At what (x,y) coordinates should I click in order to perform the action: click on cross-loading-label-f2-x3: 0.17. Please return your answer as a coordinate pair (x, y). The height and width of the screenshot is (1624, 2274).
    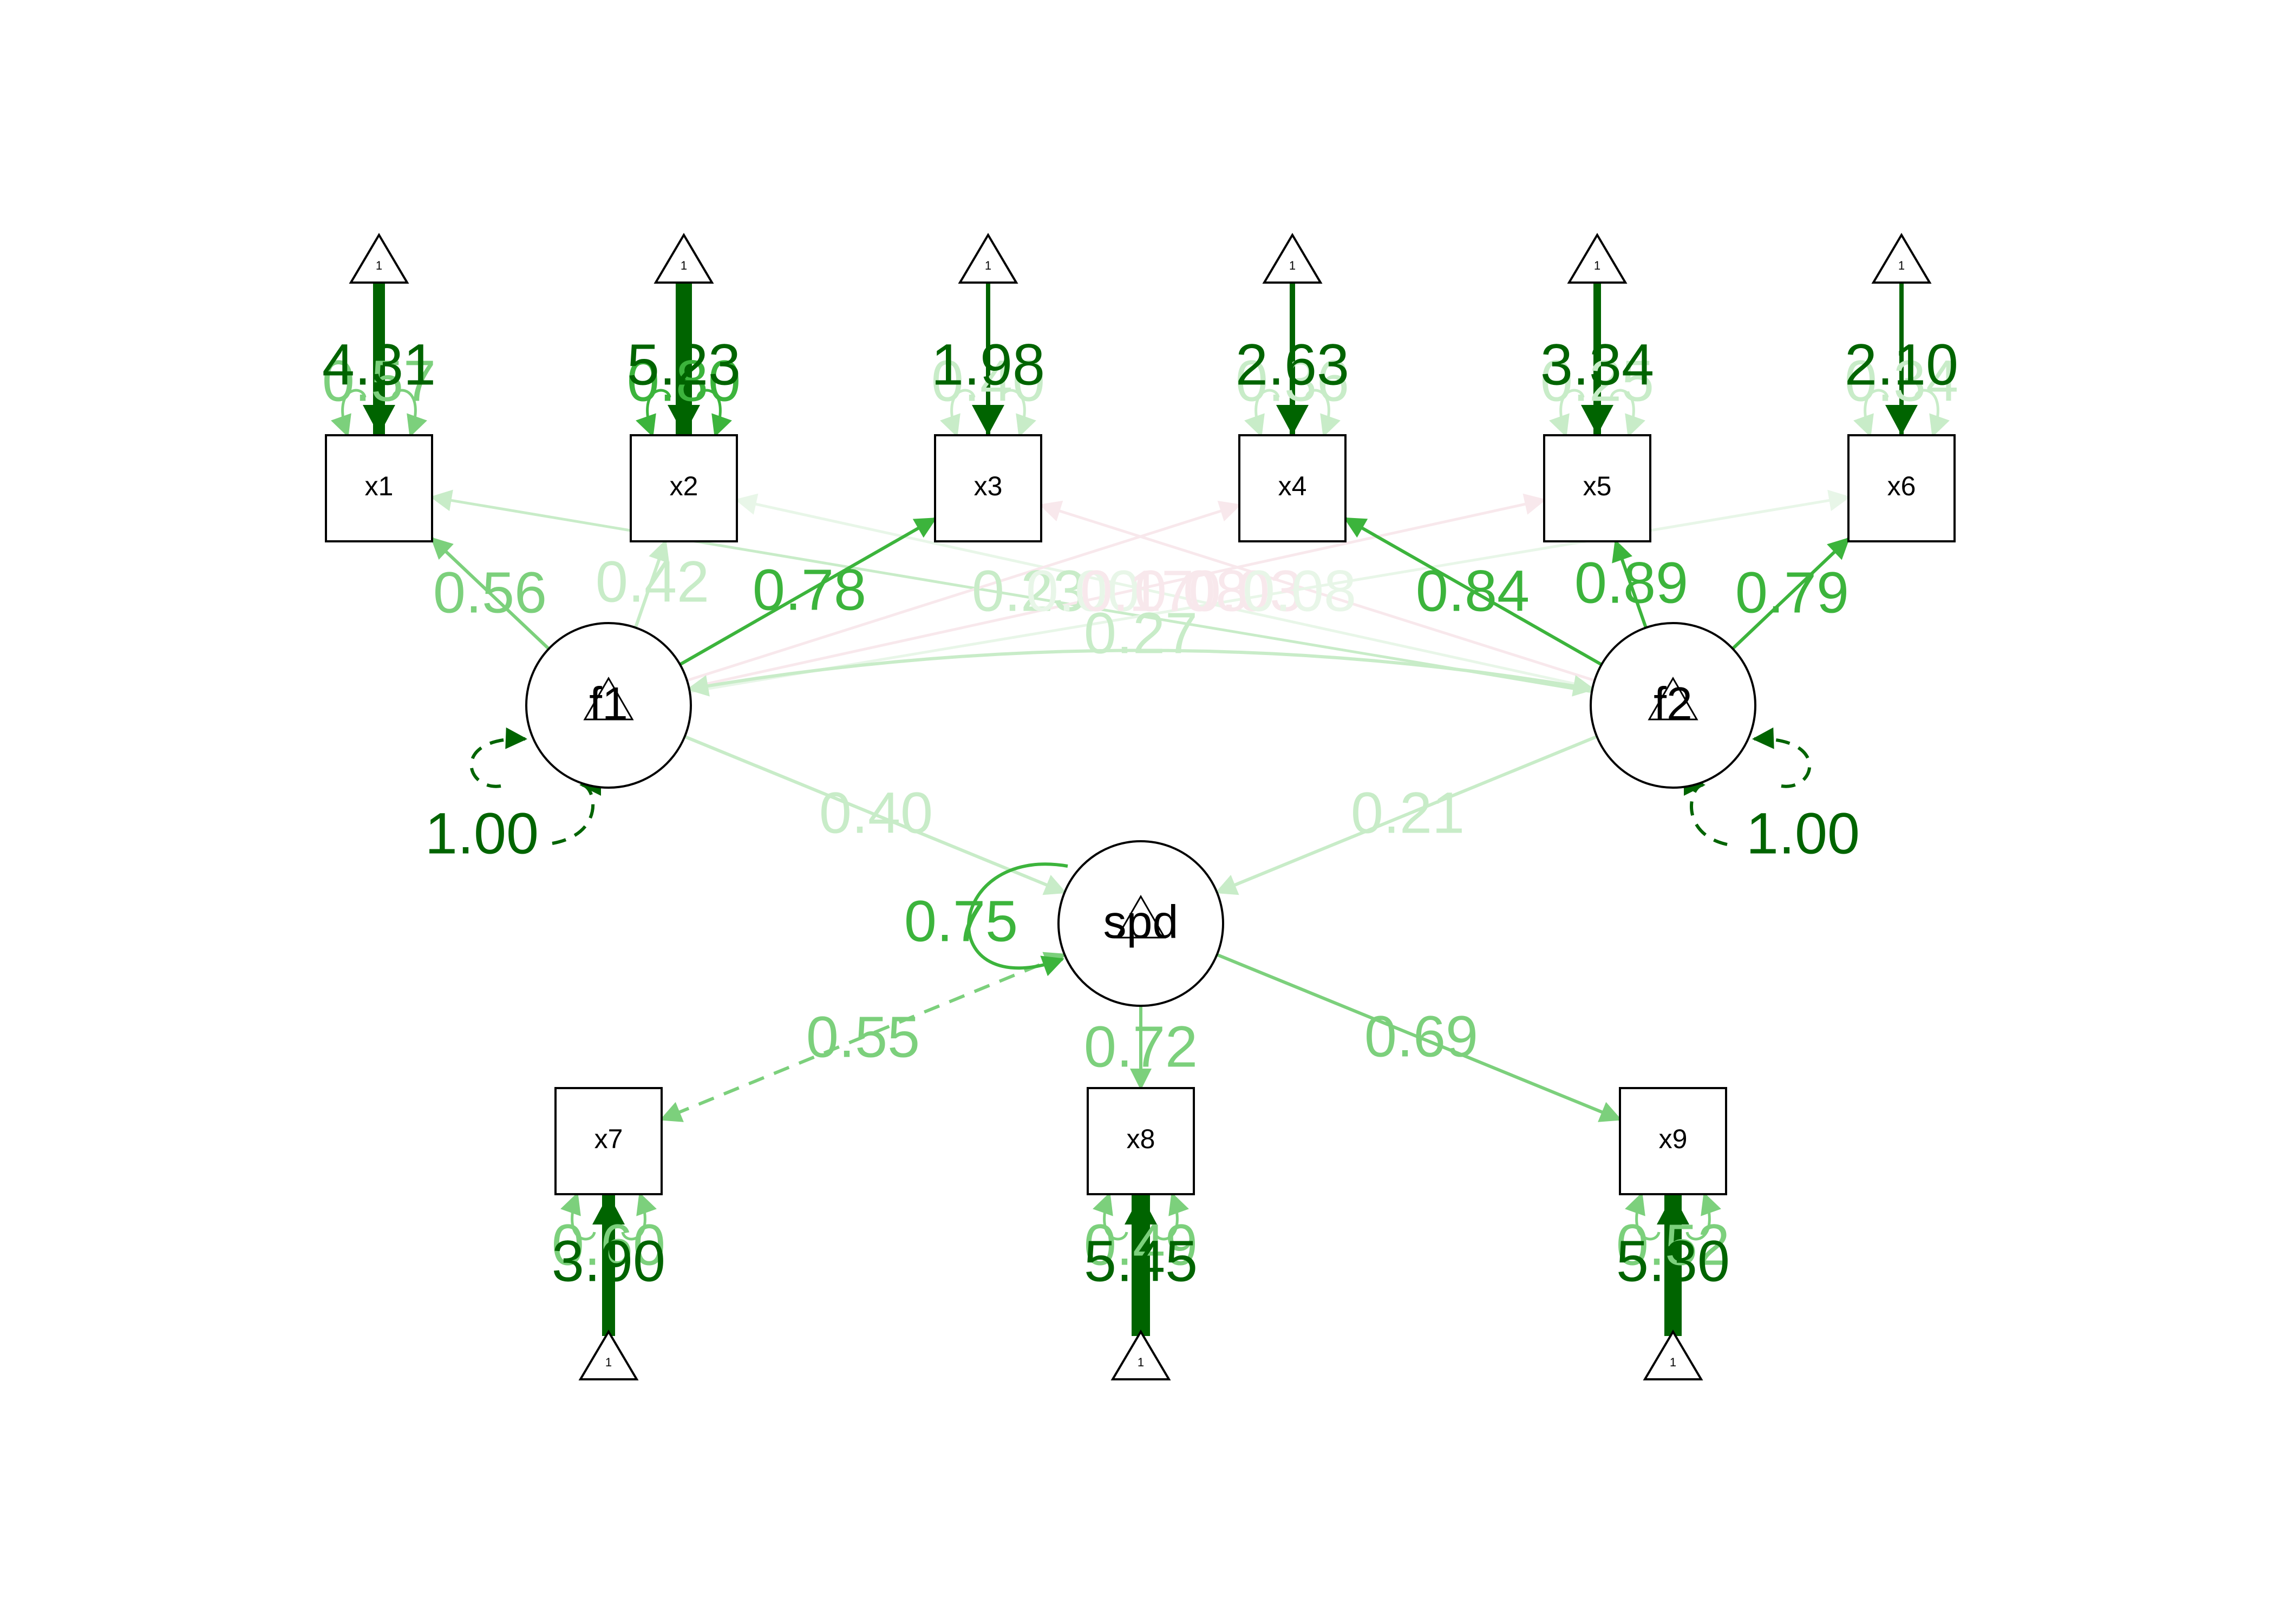
    Looking at the image, I should click on (1137, 591).